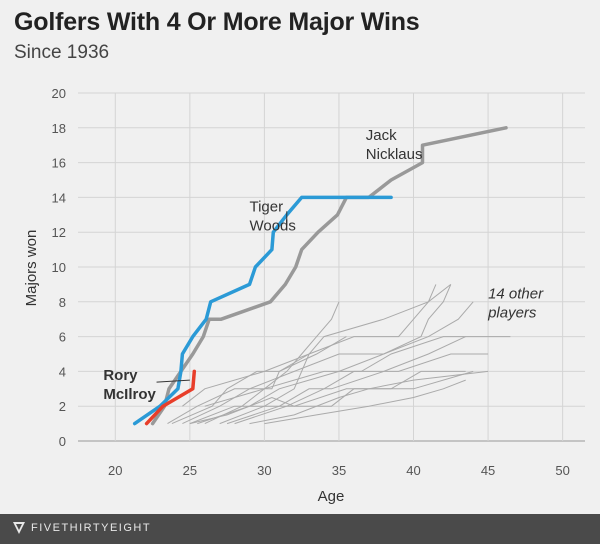 The image size is (600, 544). Describe the element at coordinates (62, 441) in the screenshot. I see `y-tick-label: 0` at that location.